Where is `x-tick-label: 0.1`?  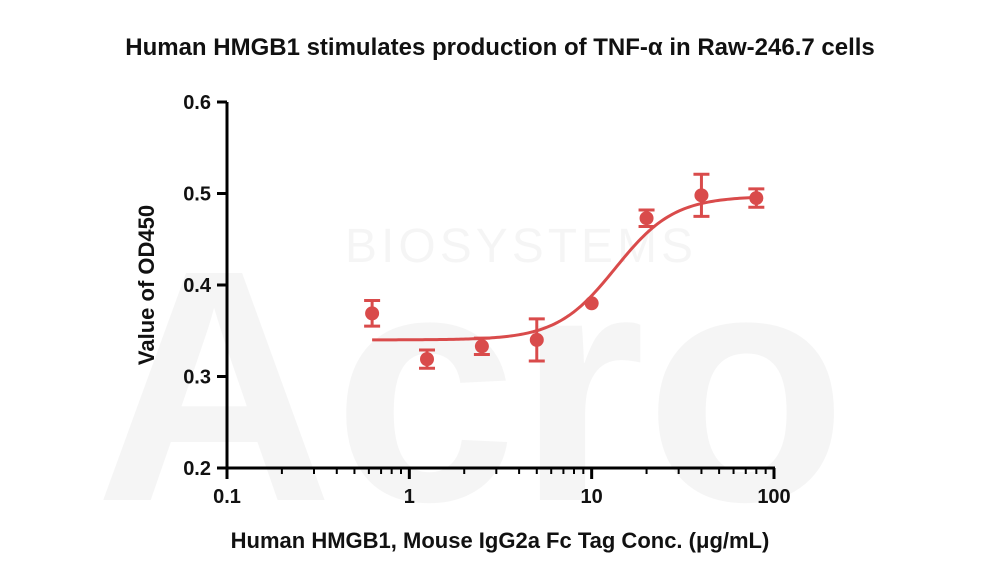
x-tick-label: 0.1 is located at coordinates (227, 497).